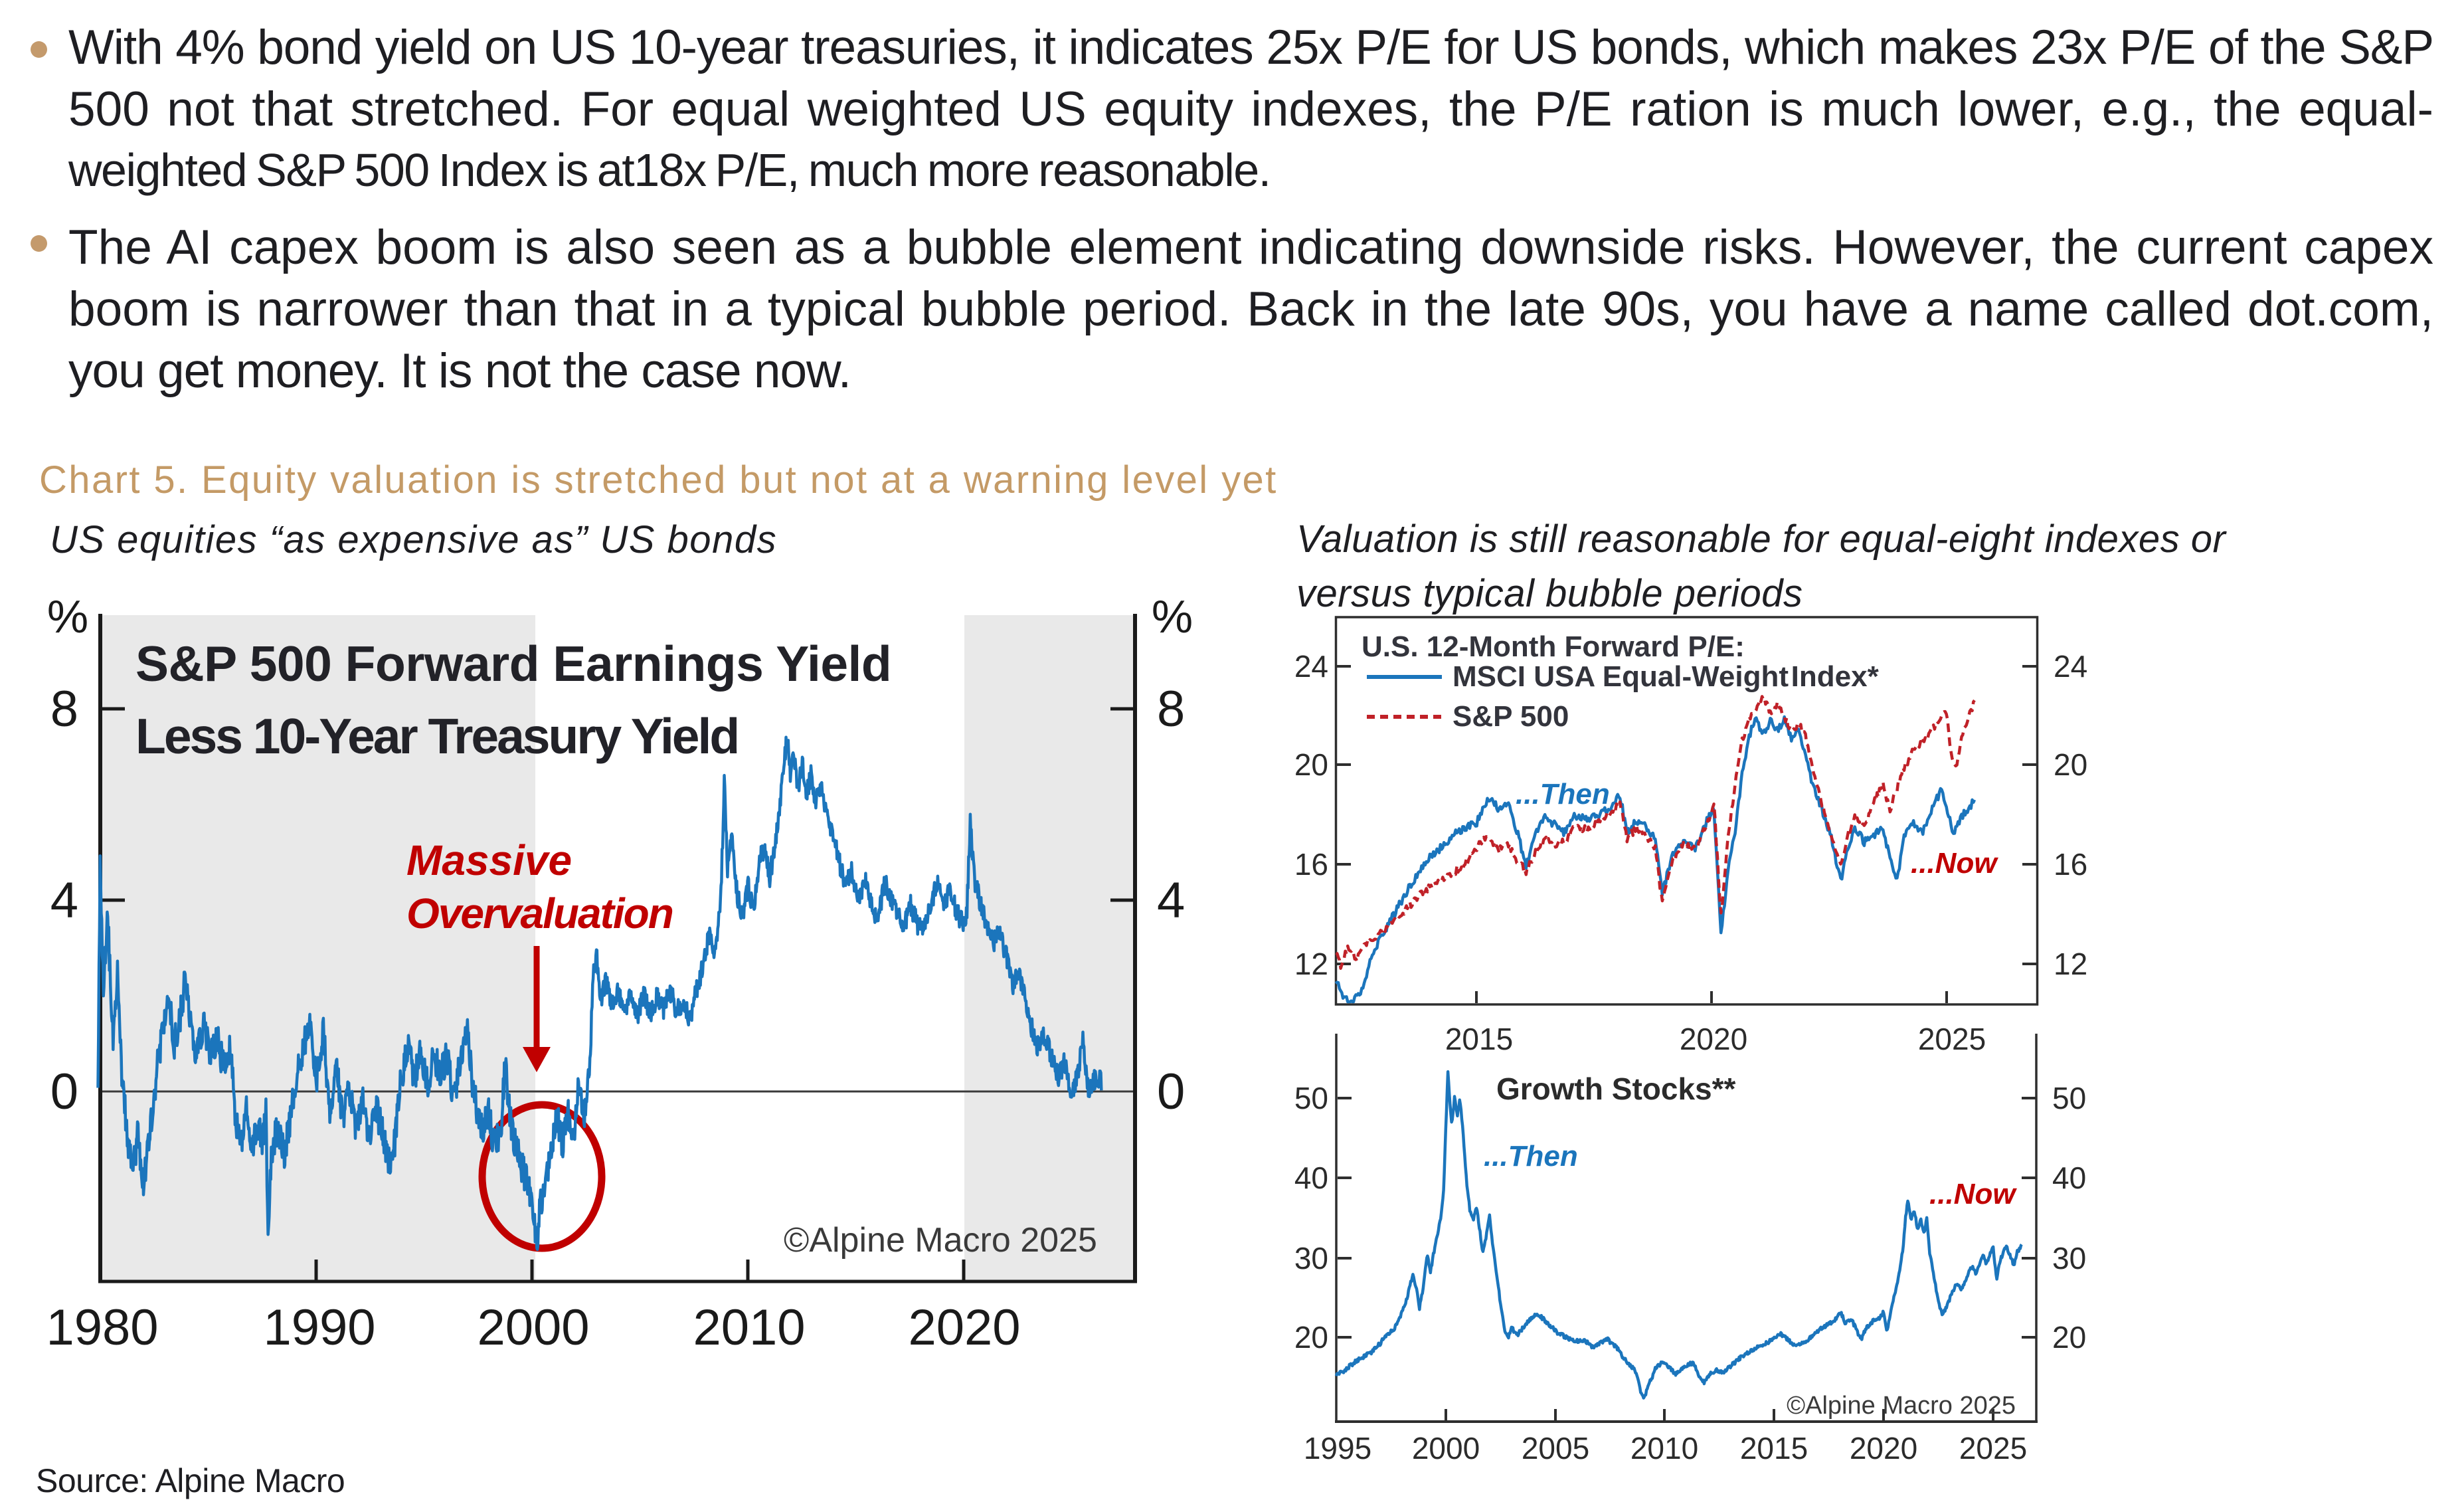 The height and width of the screenshot is (1504, 2464). What do you see at coordinates (436, 736) in the screenshot?
I see `svg-text: Less 10-Year Treasury Yield` at bounding box center [436, 736].